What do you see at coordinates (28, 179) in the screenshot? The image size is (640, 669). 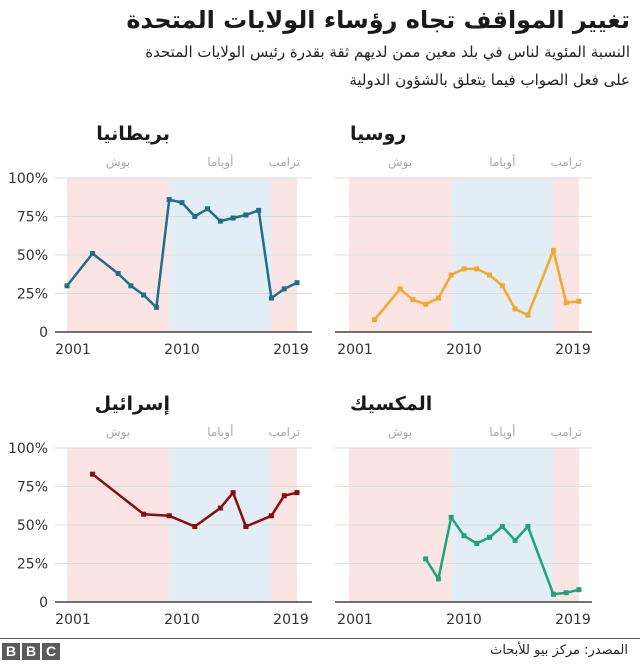 I see `y-tick-label: 100%` at bounding box center [28, 179].